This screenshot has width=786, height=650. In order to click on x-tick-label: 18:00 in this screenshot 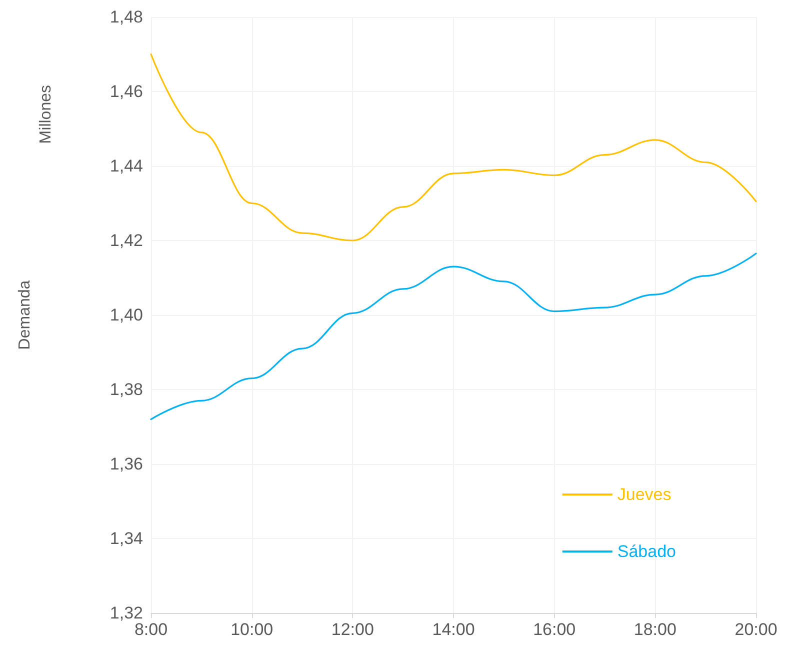, I will do `click(655, 629)`.